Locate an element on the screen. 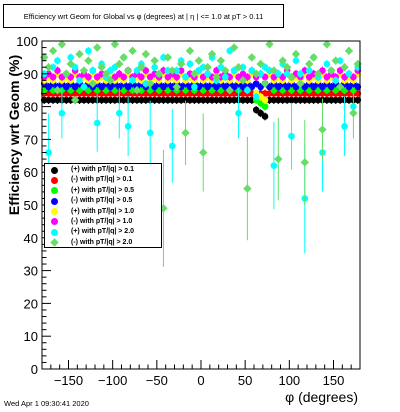 The height and width of the screenshot is (412, 400). legend-label: (+) with pT/|q| > 1.0 is located at coordinates (103, 211).